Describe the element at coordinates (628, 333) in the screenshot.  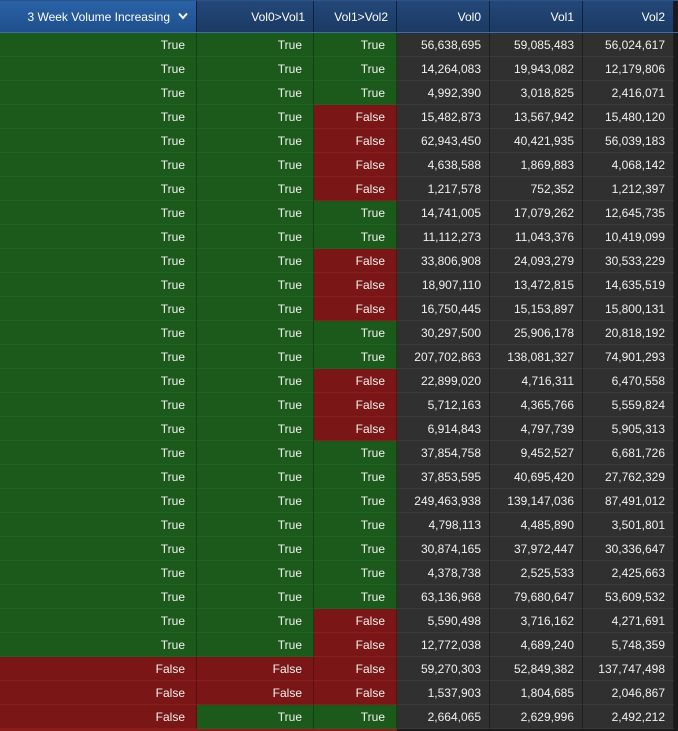
I see `cell-vol2: 20,818,192` at that location.